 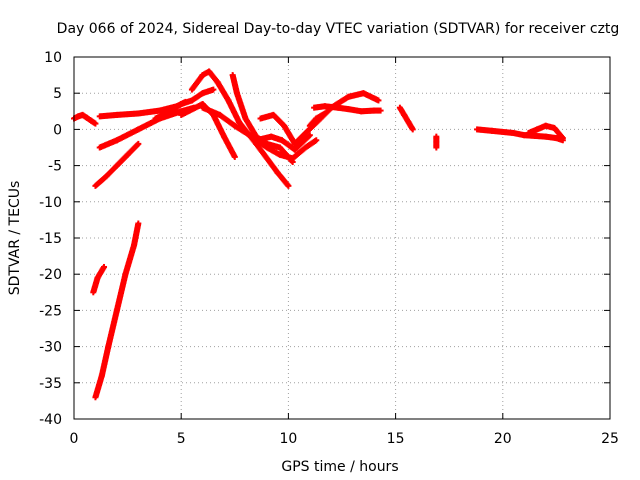 What do you see at coordinates (50, 239) in the screenshot?
I see `y-tick-label: -15` at bounding box center [50, 239].